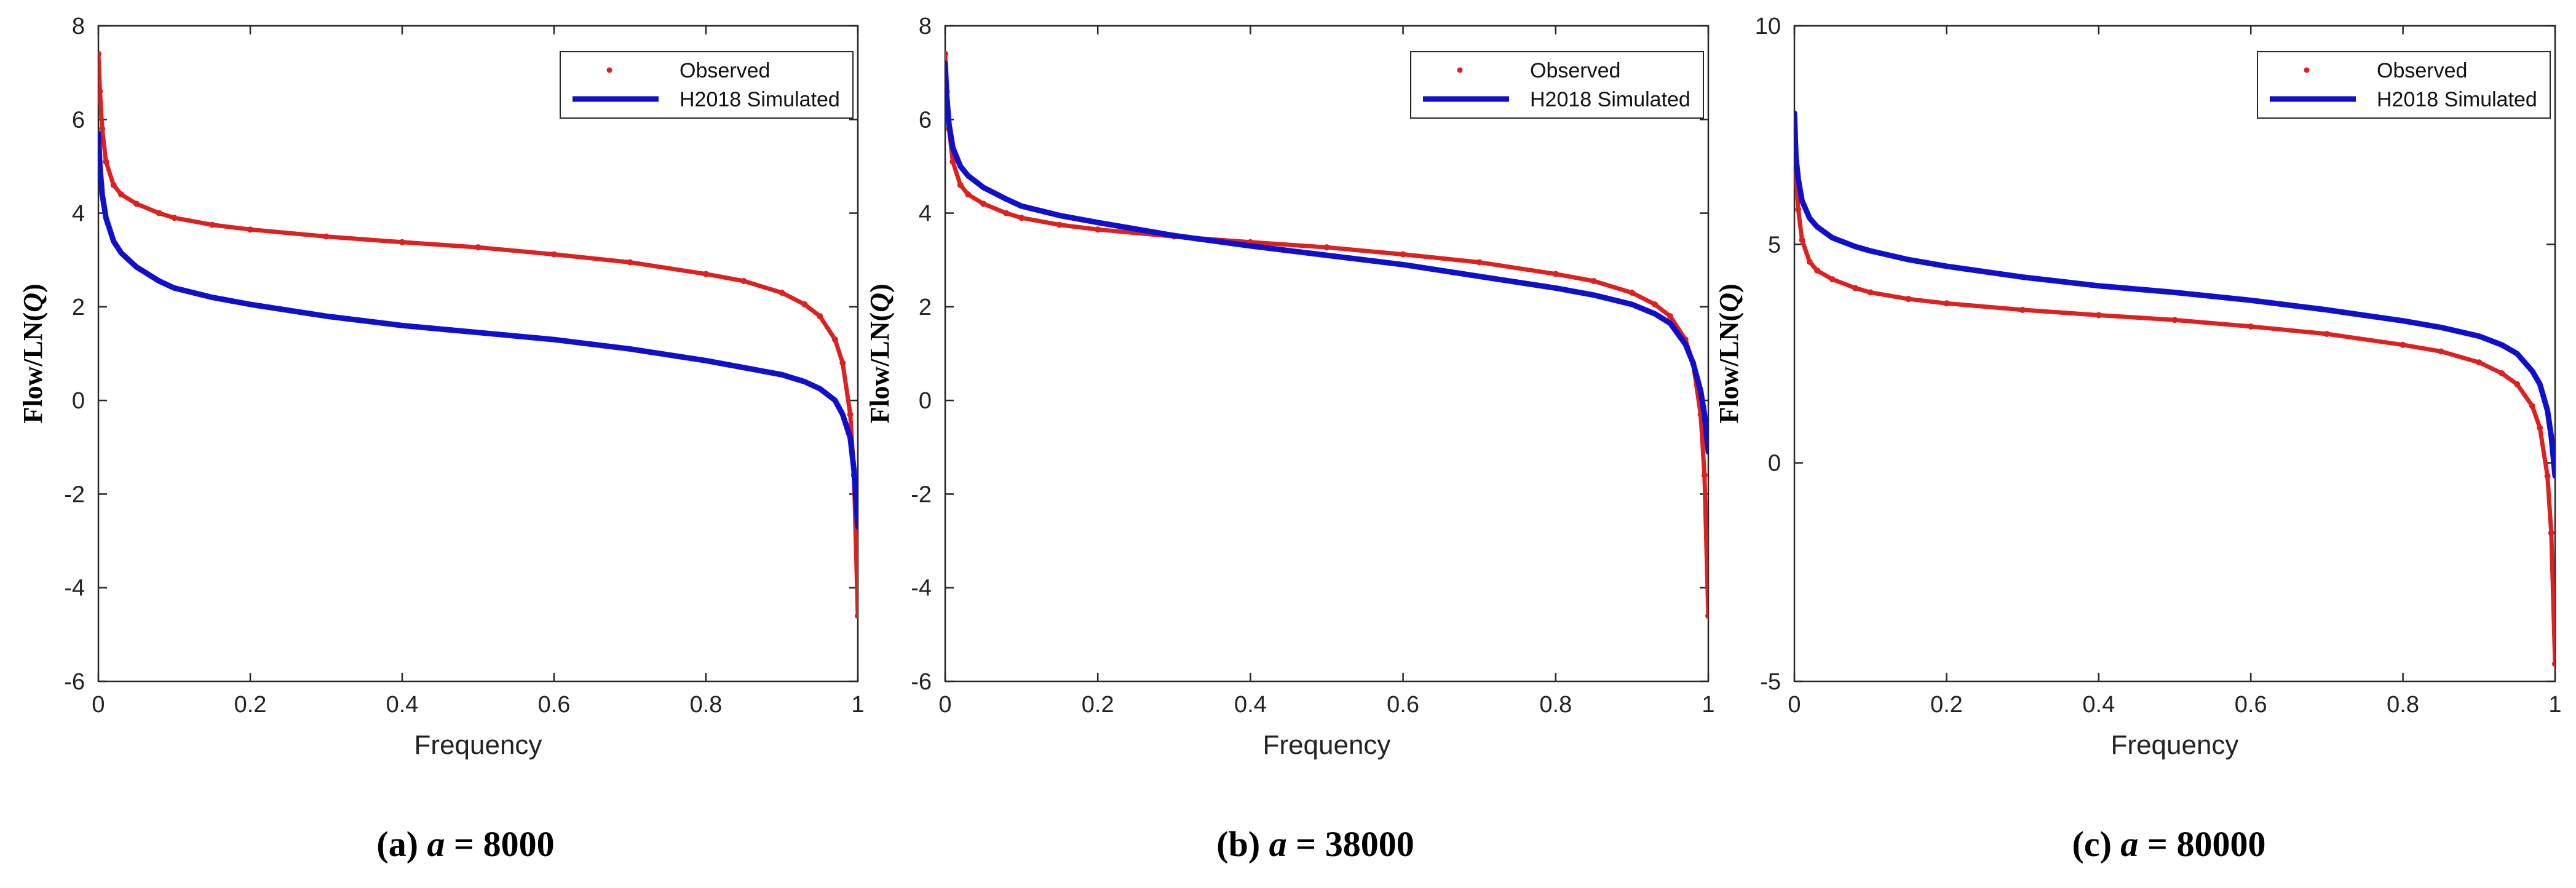 The height and width of the screenshot is (888, 2576). Describe the element at coordinates (74, 494) in the screenshot. I see `y-tick-label: -2` at that location.